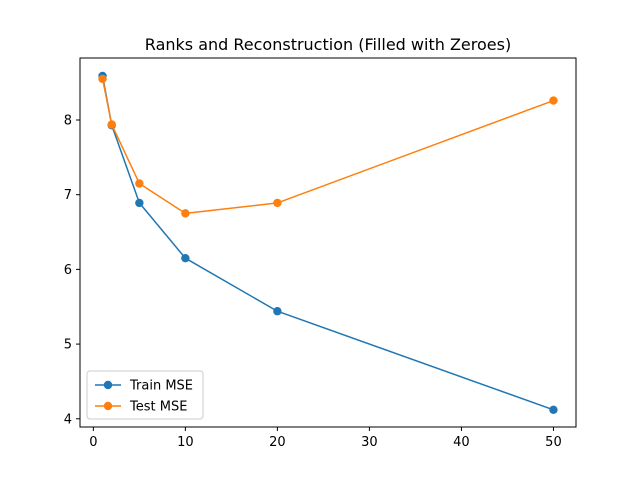 The image size is (640, 480). I want to click on legend: Train MSE Test MSE, so click(145, 395).